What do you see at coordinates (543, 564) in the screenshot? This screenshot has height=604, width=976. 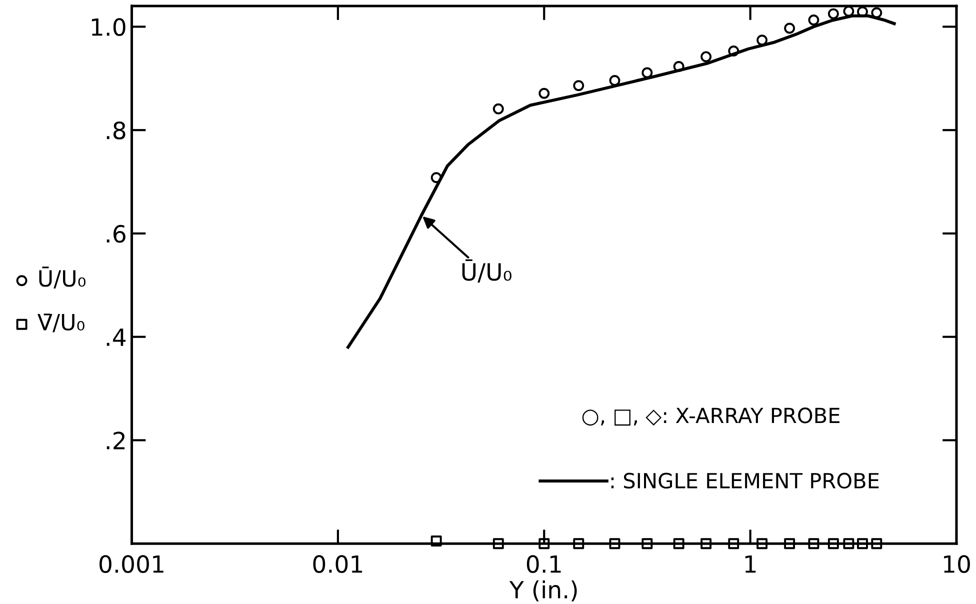 I see `x-tick-label: 0.1` at bounding box center [543, 564].